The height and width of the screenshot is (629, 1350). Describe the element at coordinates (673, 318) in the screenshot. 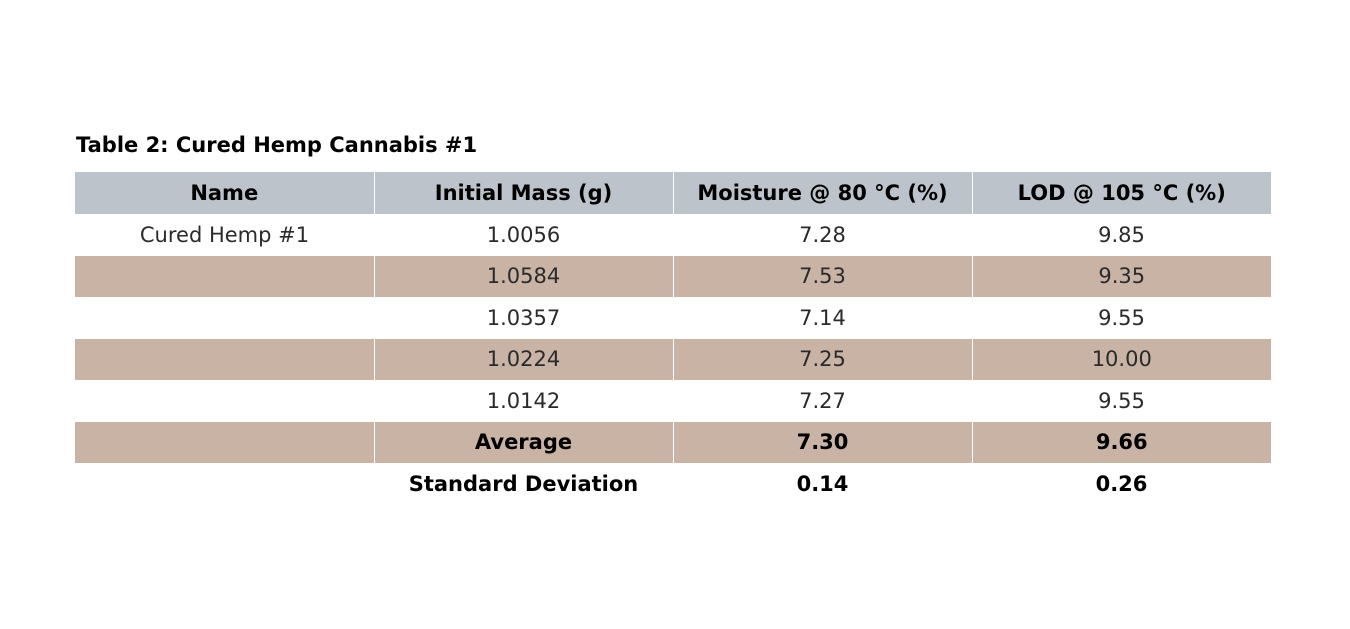

I see `table-row: 1.0357 7.14 9.55` at that location.